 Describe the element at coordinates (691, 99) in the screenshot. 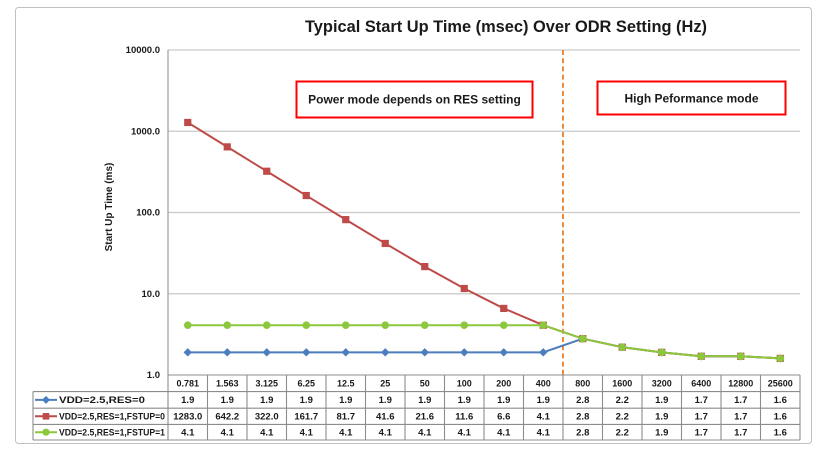

I see `svg-text: High Peformance mode` at that location.